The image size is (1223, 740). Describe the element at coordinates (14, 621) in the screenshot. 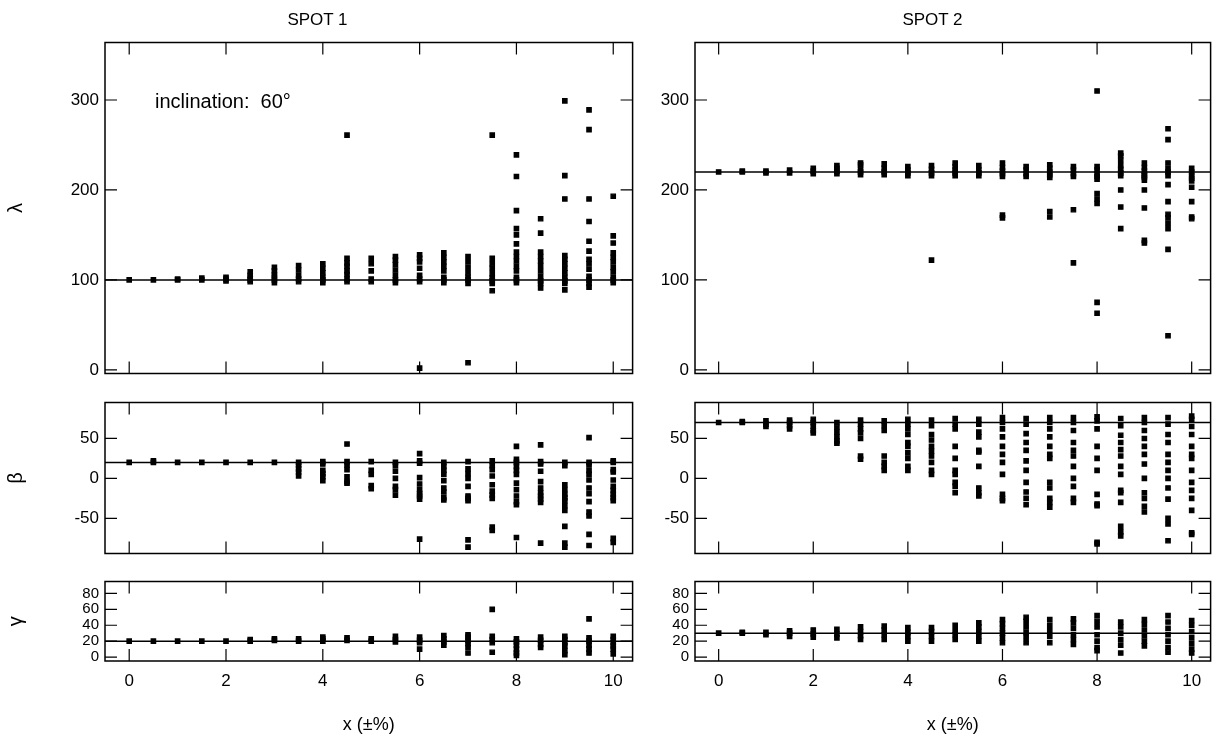

I see `y-axis-title: γ` at that location.